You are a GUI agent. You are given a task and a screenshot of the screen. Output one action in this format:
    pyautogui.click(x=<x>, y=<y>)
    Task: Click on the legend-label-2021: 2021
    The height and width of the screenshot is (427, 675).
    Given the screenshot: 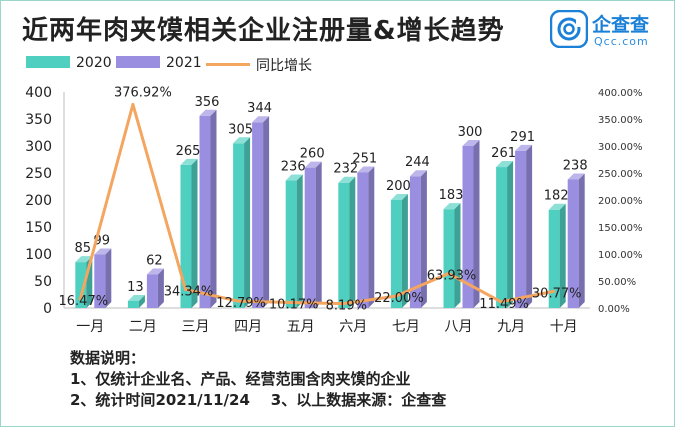 What is the action you would take?
    pyautogui.click(x=184, y=63)
    